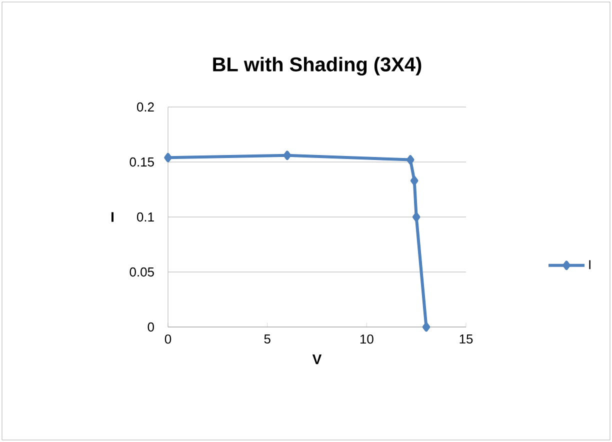 The width and height of the screenshot is (612, 442). Describe the element at coordinates (317, 359) in the screenshot. I see `x-axis-title: V` at that location.